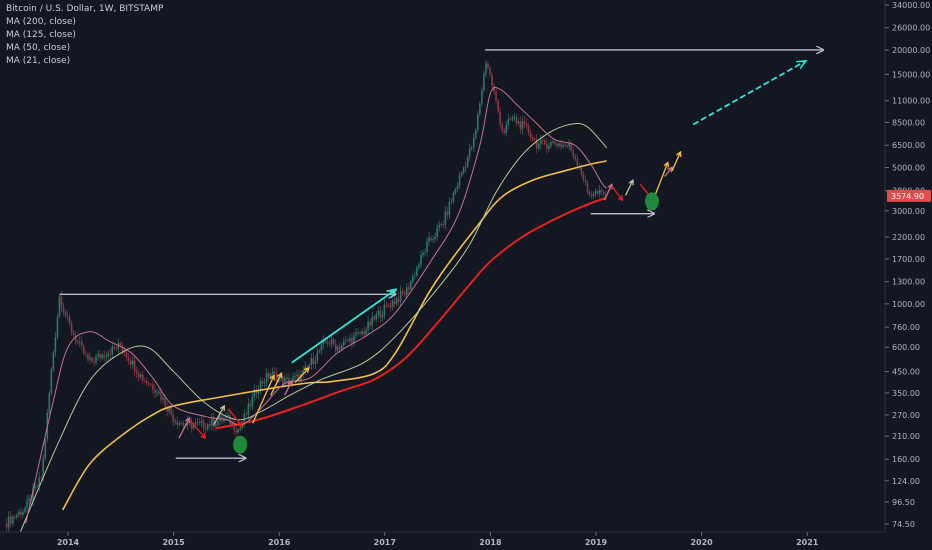 The height and width of the screenshot is (550, 932). Describe the element at coordinates (906, 347) in the screenshot. I see `price-tick-label: 600.00` at that location.